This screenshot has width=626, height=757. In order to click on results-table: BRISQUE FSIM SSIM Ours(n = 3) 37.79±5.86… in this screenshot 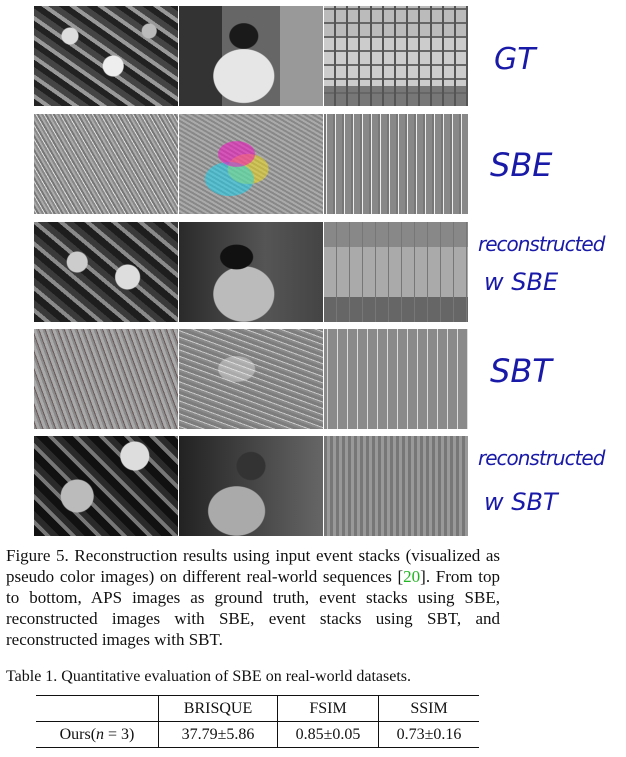, I will do `click(257, 721)`.